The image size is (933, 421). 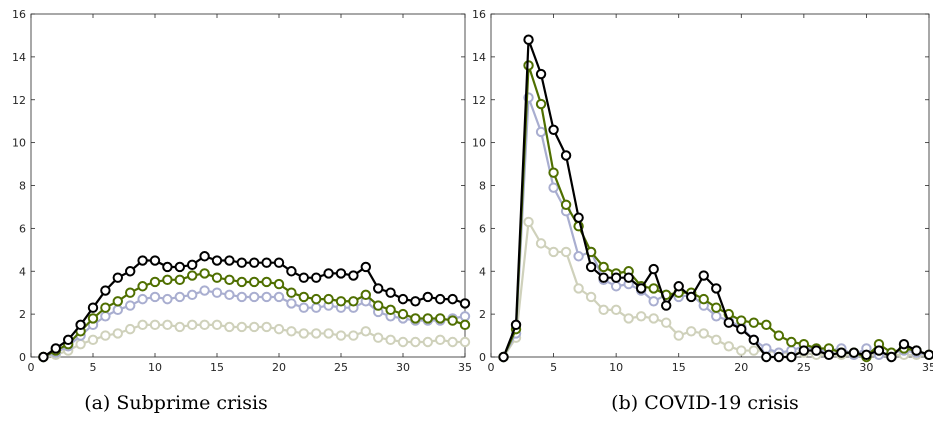 I want to click on x-tick-label: 20, so click(x=279, y=367).